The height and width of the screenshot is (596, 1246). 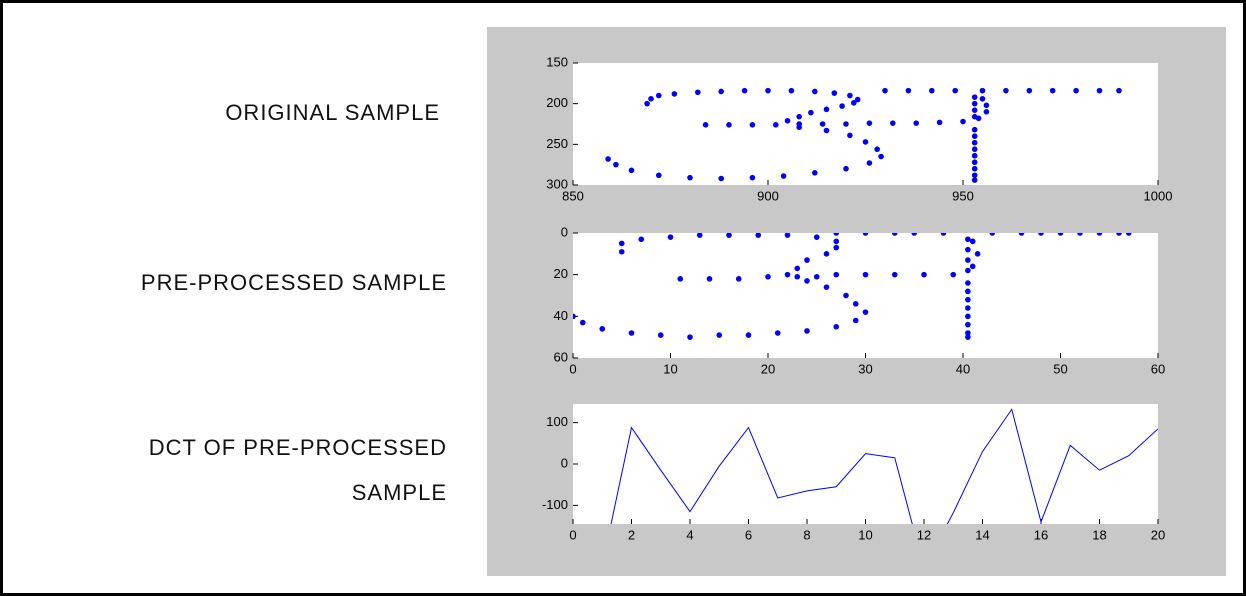 What do you see at coordinates (1158, 534) in the screenshot?
I see `x-tick-label: 20` at bounding box center [1158, 534].